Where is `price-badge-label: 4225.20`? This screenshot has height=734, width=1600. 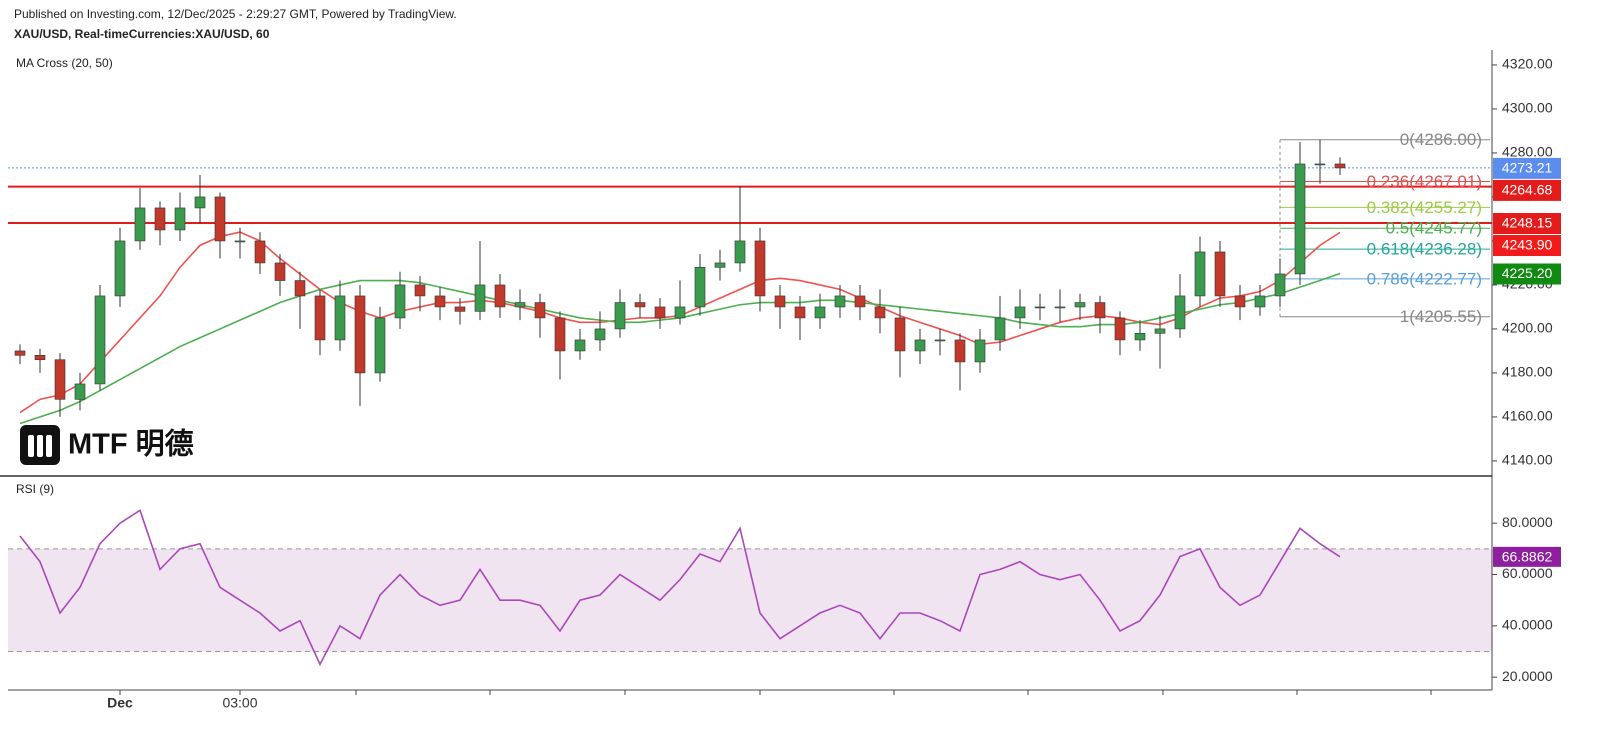 price-badge-label: 4225.20 is located at coordinates (1527, 273).